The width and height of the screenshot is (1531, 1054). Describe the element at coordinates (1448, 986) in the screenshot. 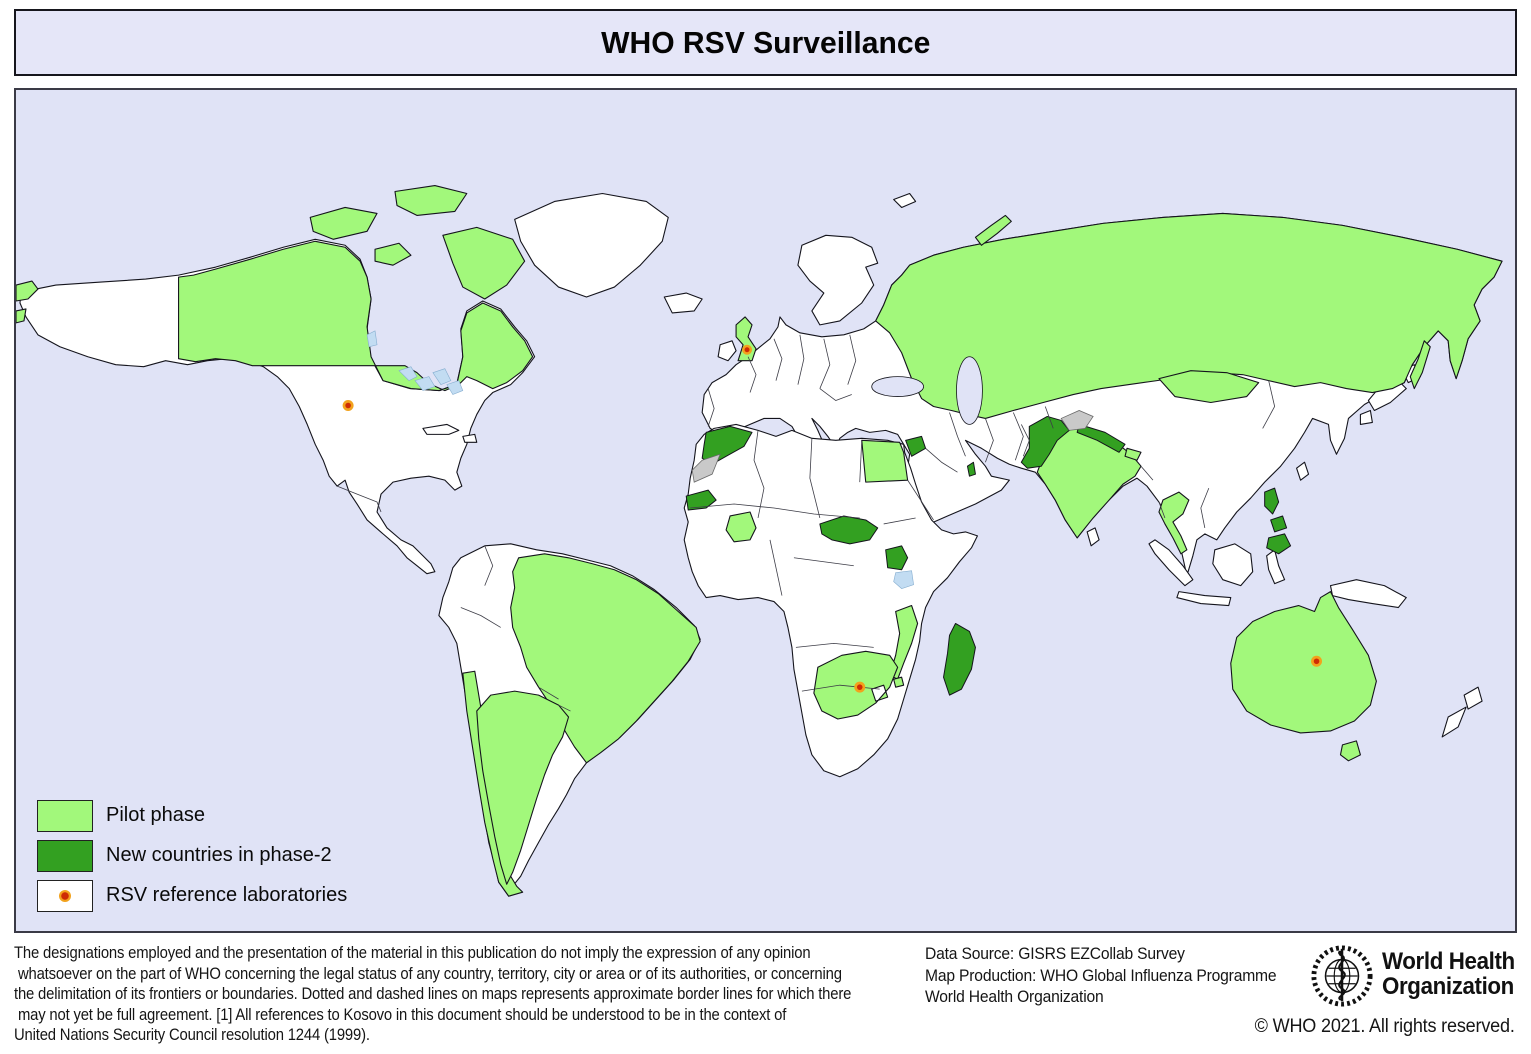

I see `who-logo-text-line2: Organization` at that location.